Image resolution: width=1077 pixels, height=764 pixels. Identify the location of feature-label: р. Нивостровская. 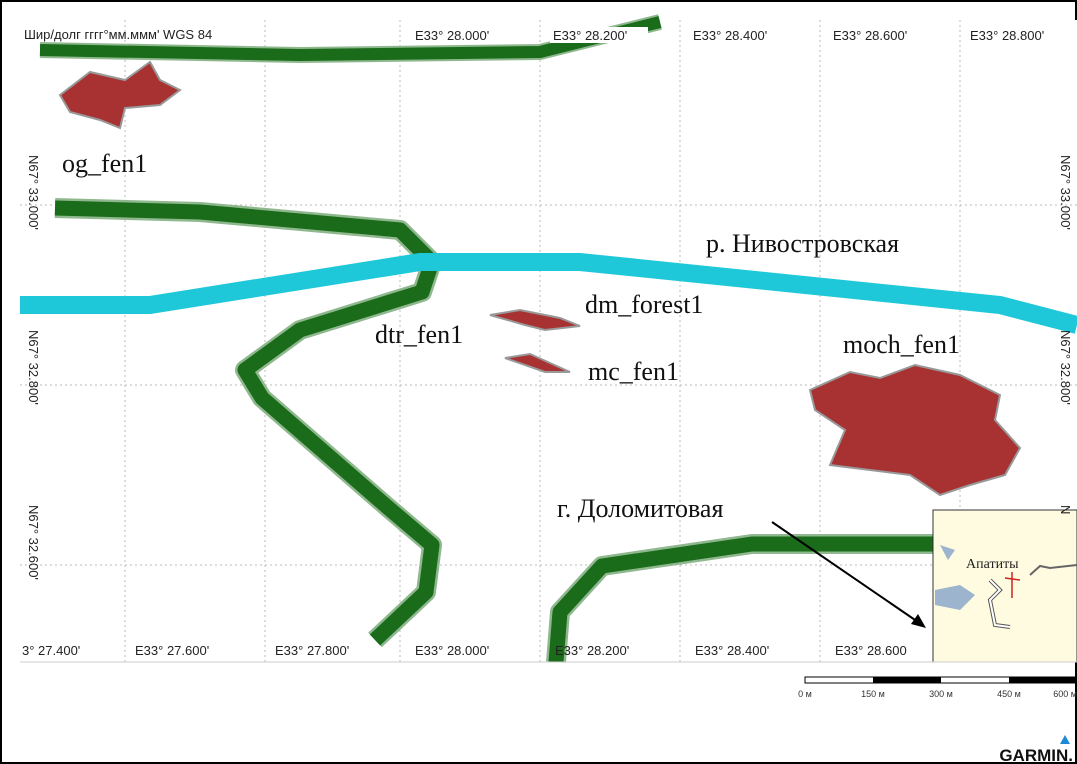
(802, 243).